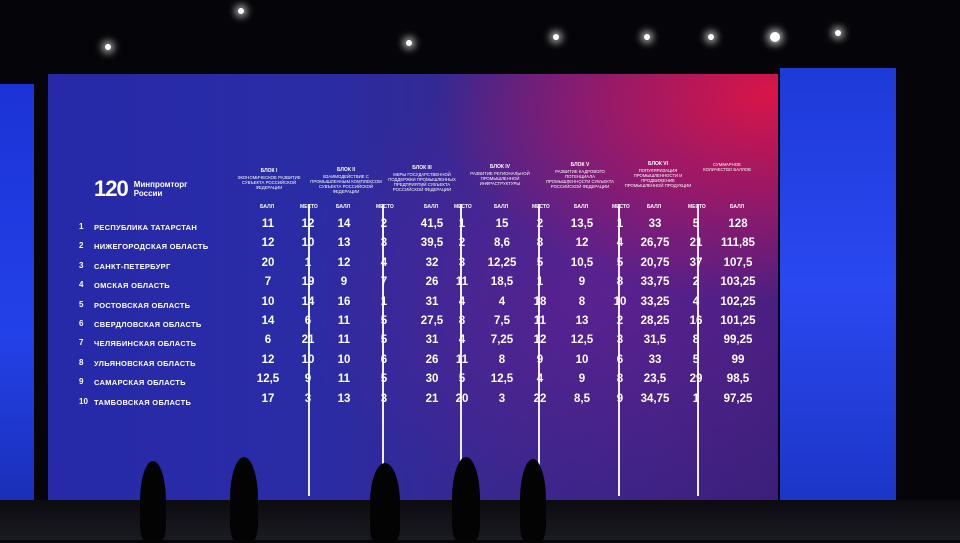  I want to click on region-name: Омская область, so click(132, 286).